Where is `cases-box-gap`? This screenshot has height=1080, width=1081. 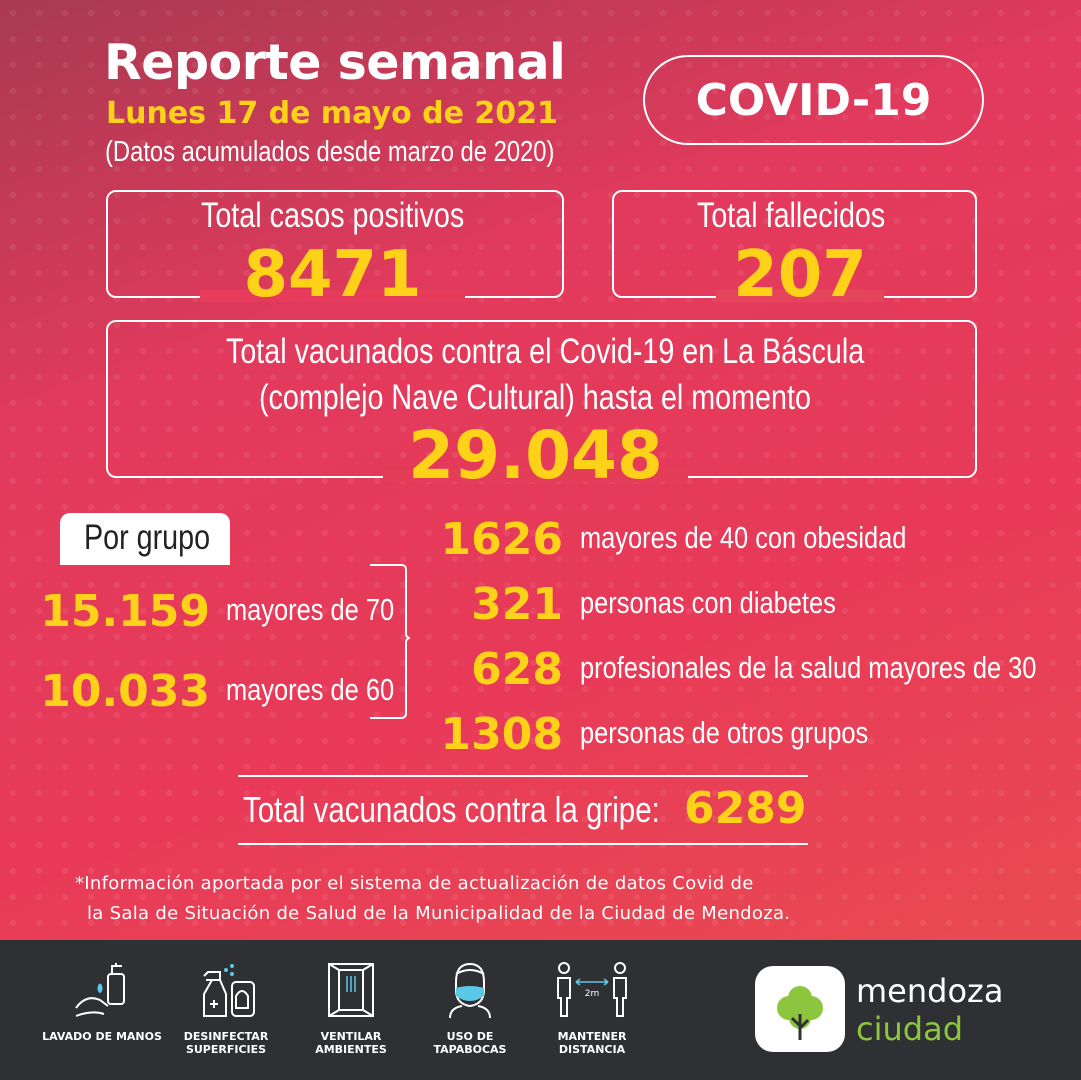 cases-box-gap is located at coordinates (332, 296).